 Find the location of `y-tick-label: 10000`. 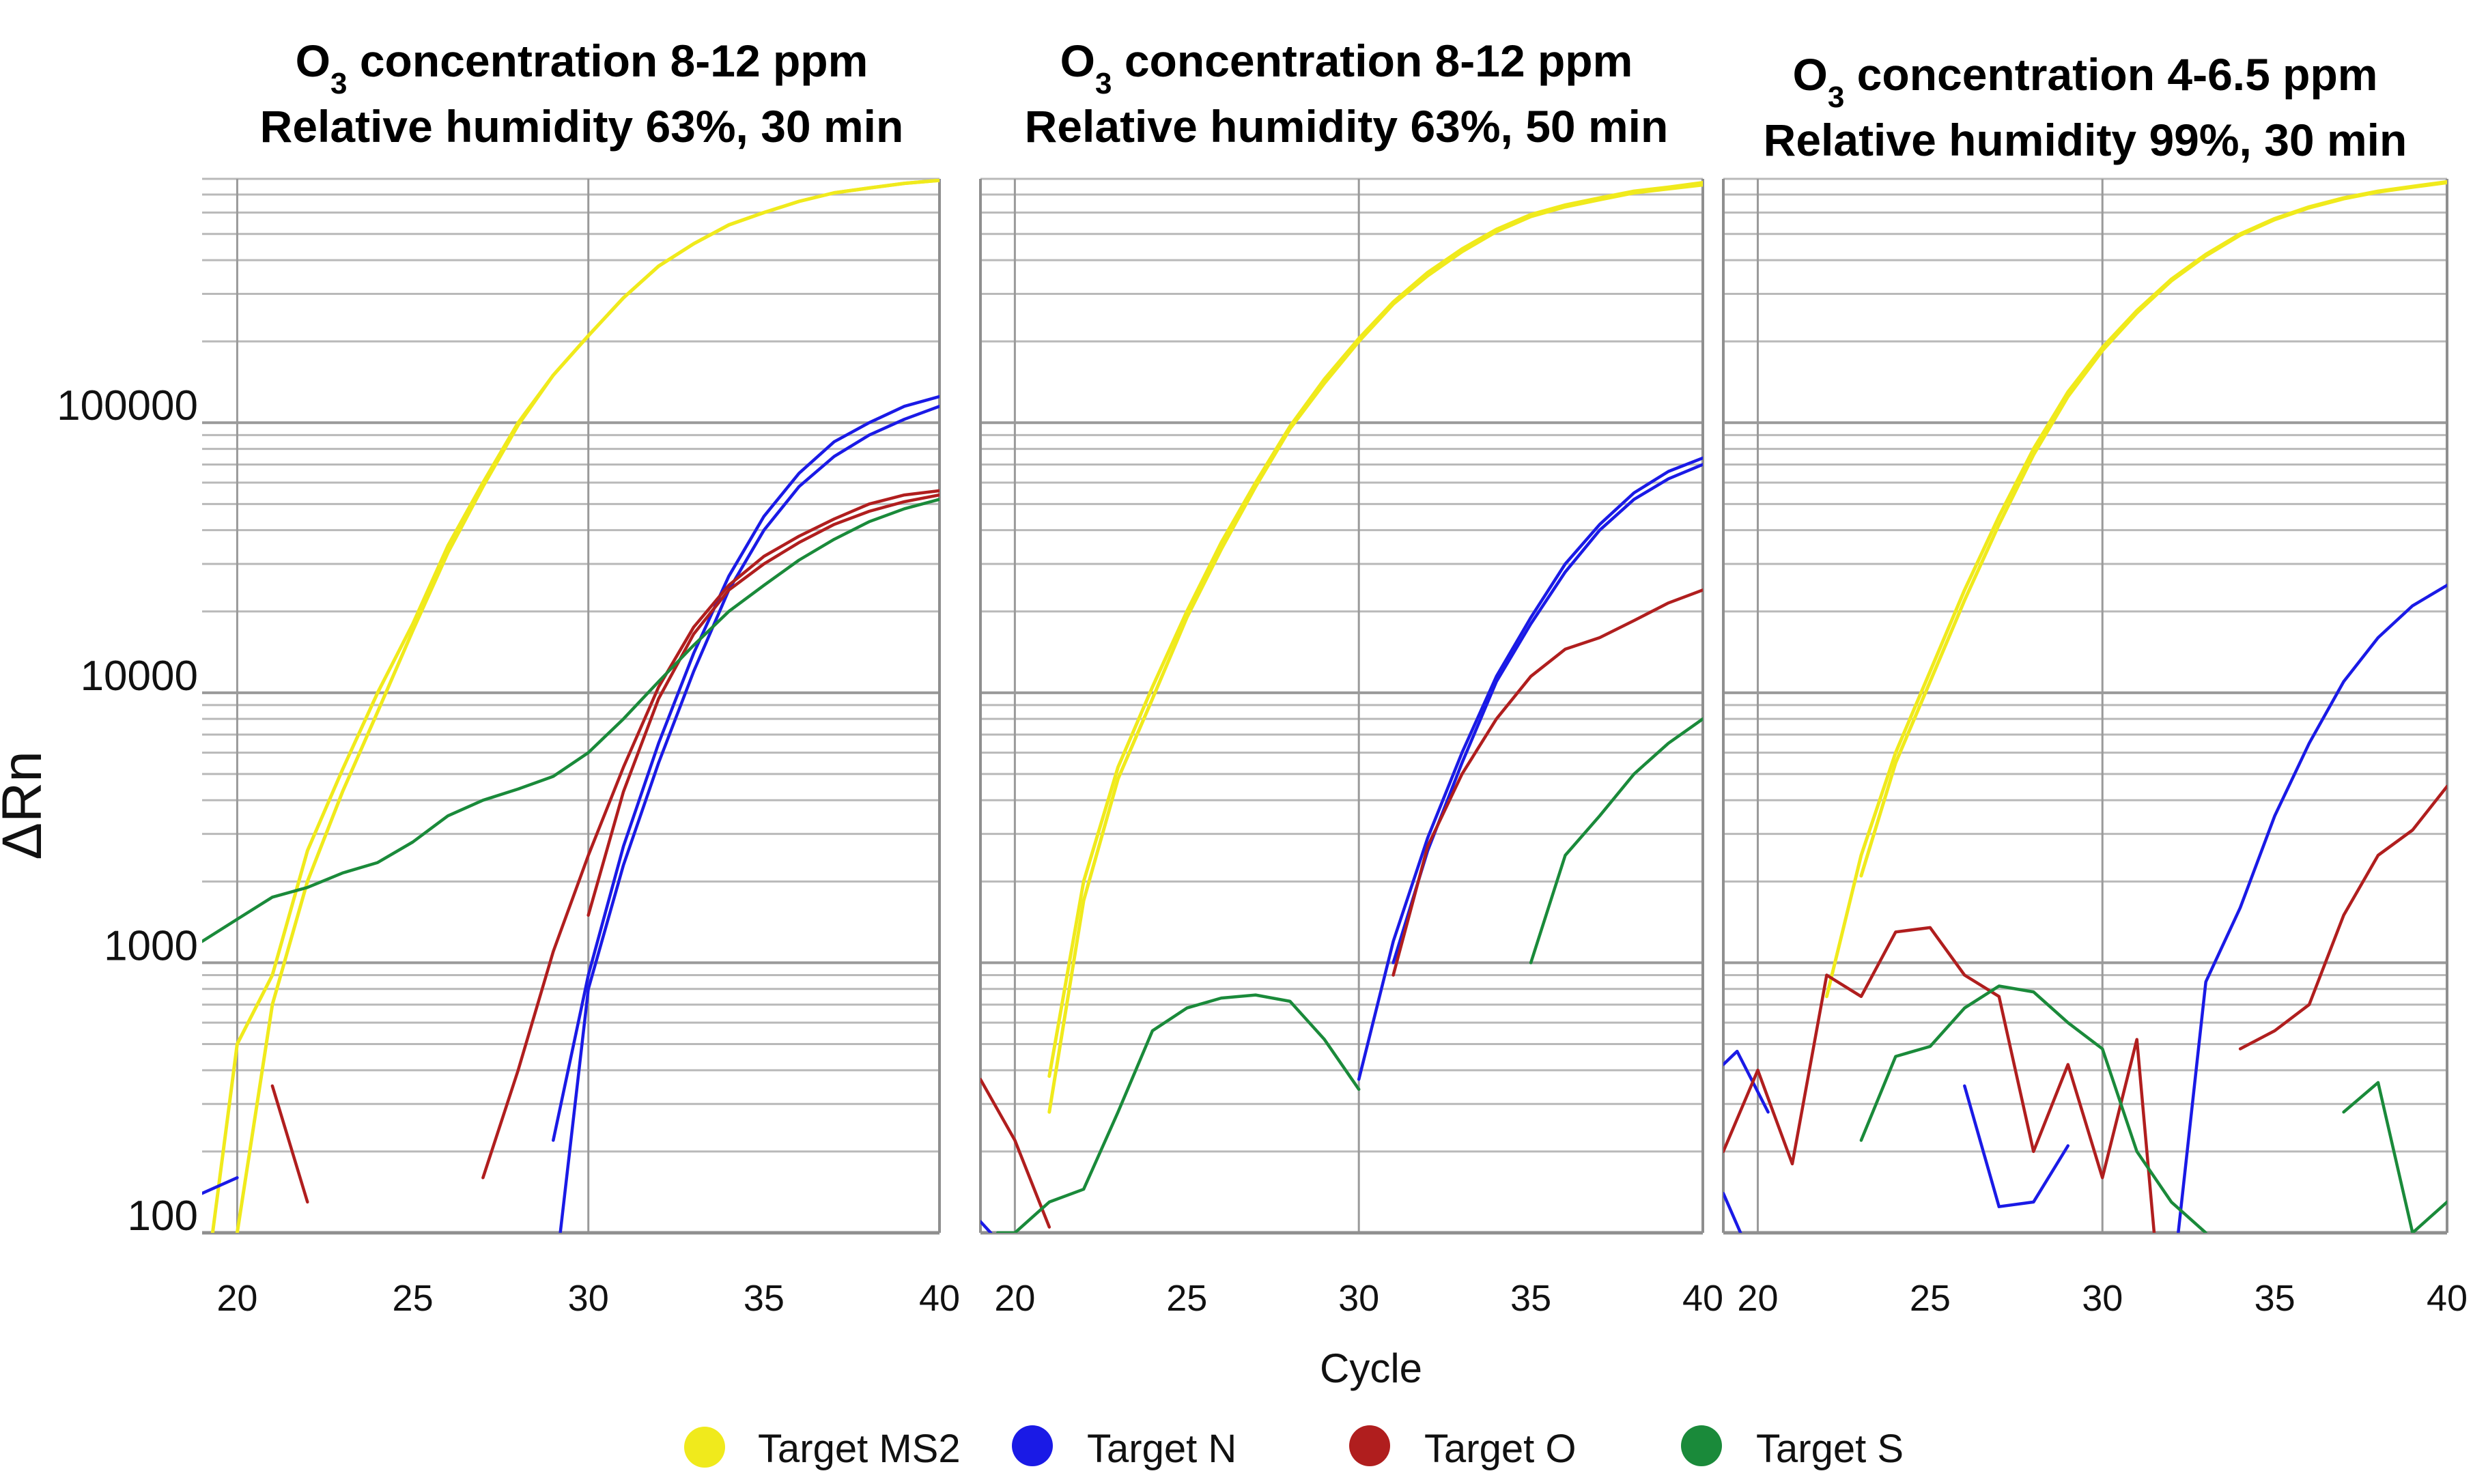

y-tick-label: 10000 is located at coordinates (139, 676).